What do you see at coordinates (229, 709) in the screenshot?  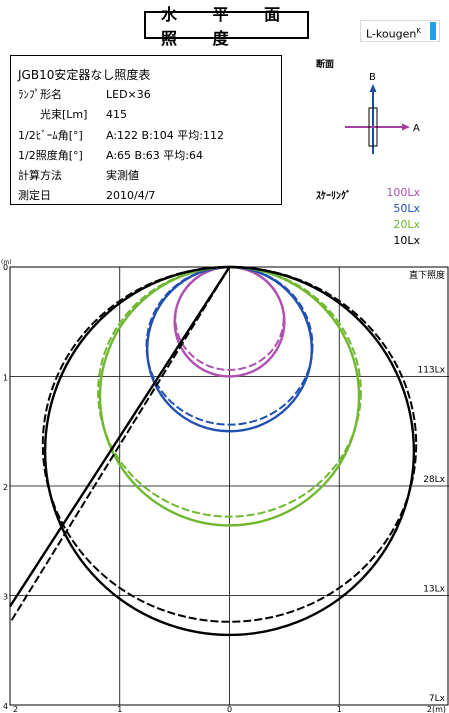 I see `x-tick-label: 0` at bounding box center [229, 709].